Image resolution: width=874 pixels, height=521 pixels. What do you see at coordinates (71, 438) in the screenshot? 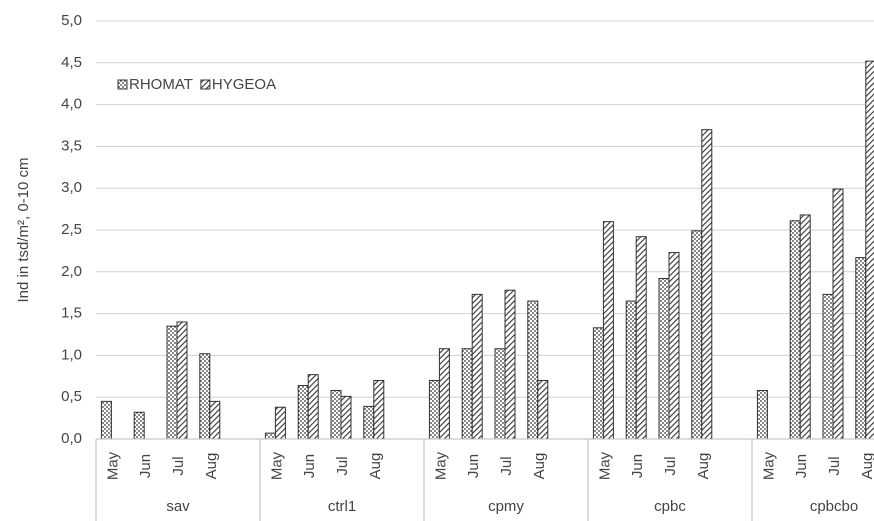
I see `y-tick-label: 0,0` at bounding box center [71, 438].